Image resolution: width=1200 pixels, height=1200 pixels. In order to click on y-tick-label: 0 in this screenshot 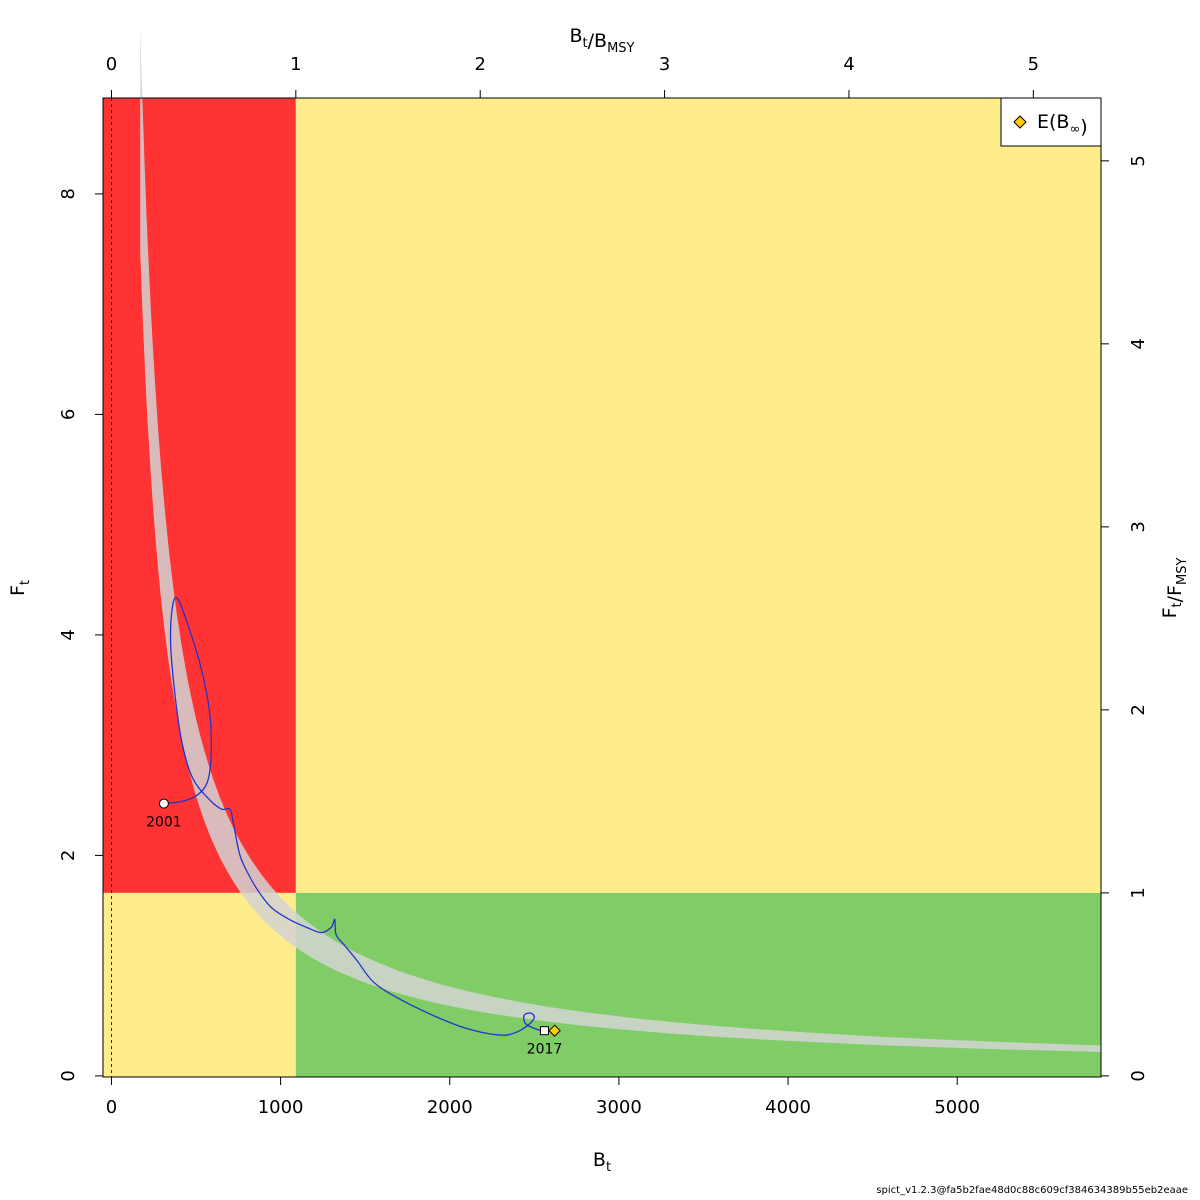, I will do `click(68, 1075)`.